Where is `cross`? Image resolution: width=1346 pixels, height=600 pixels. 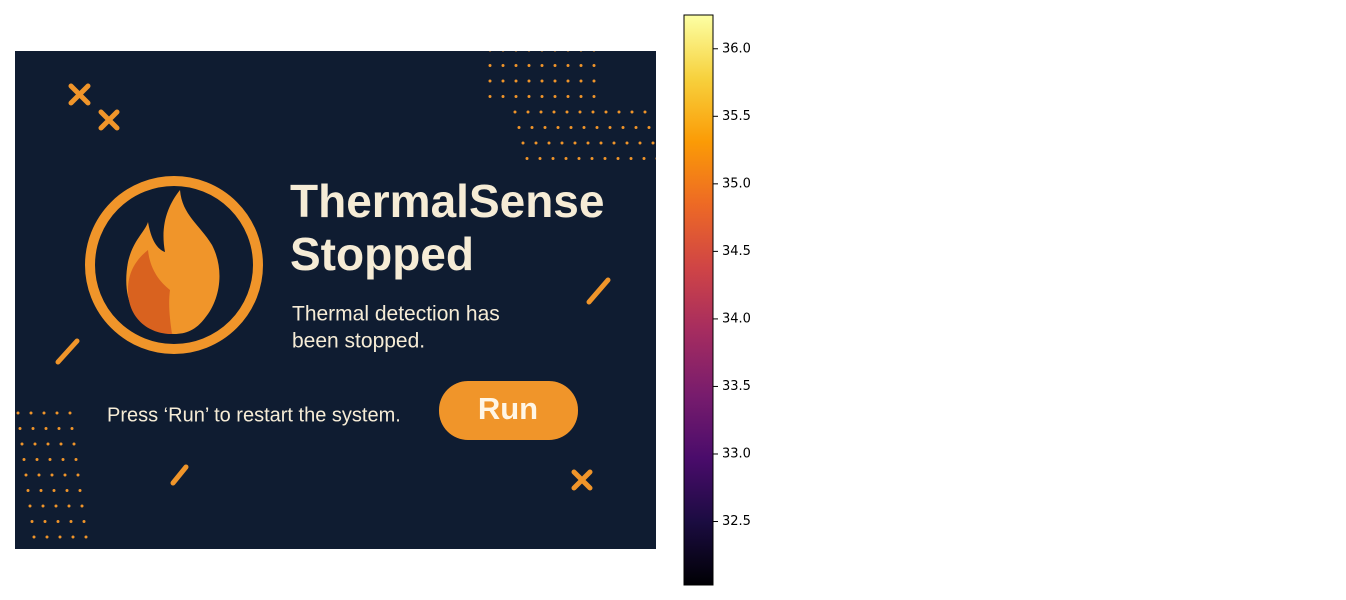 cross is located at coordinates (582, 480).